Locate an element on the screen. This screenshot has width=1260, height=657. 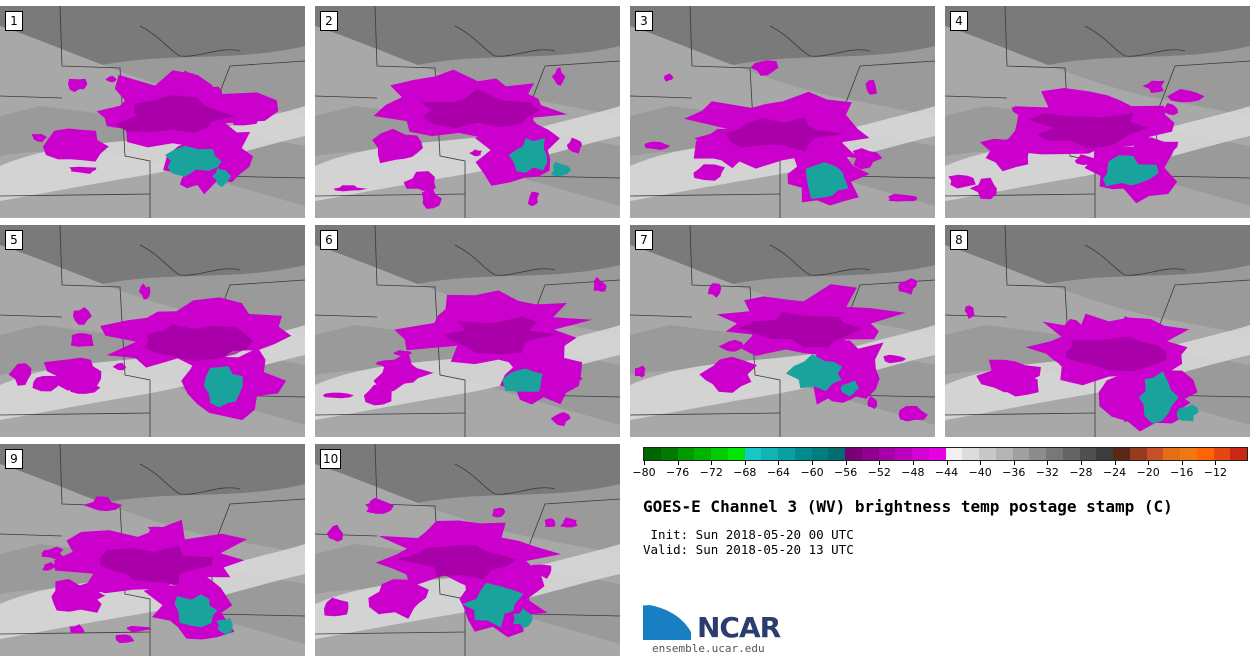
forecast-panel: 6 is located at coordinates (467, 331).